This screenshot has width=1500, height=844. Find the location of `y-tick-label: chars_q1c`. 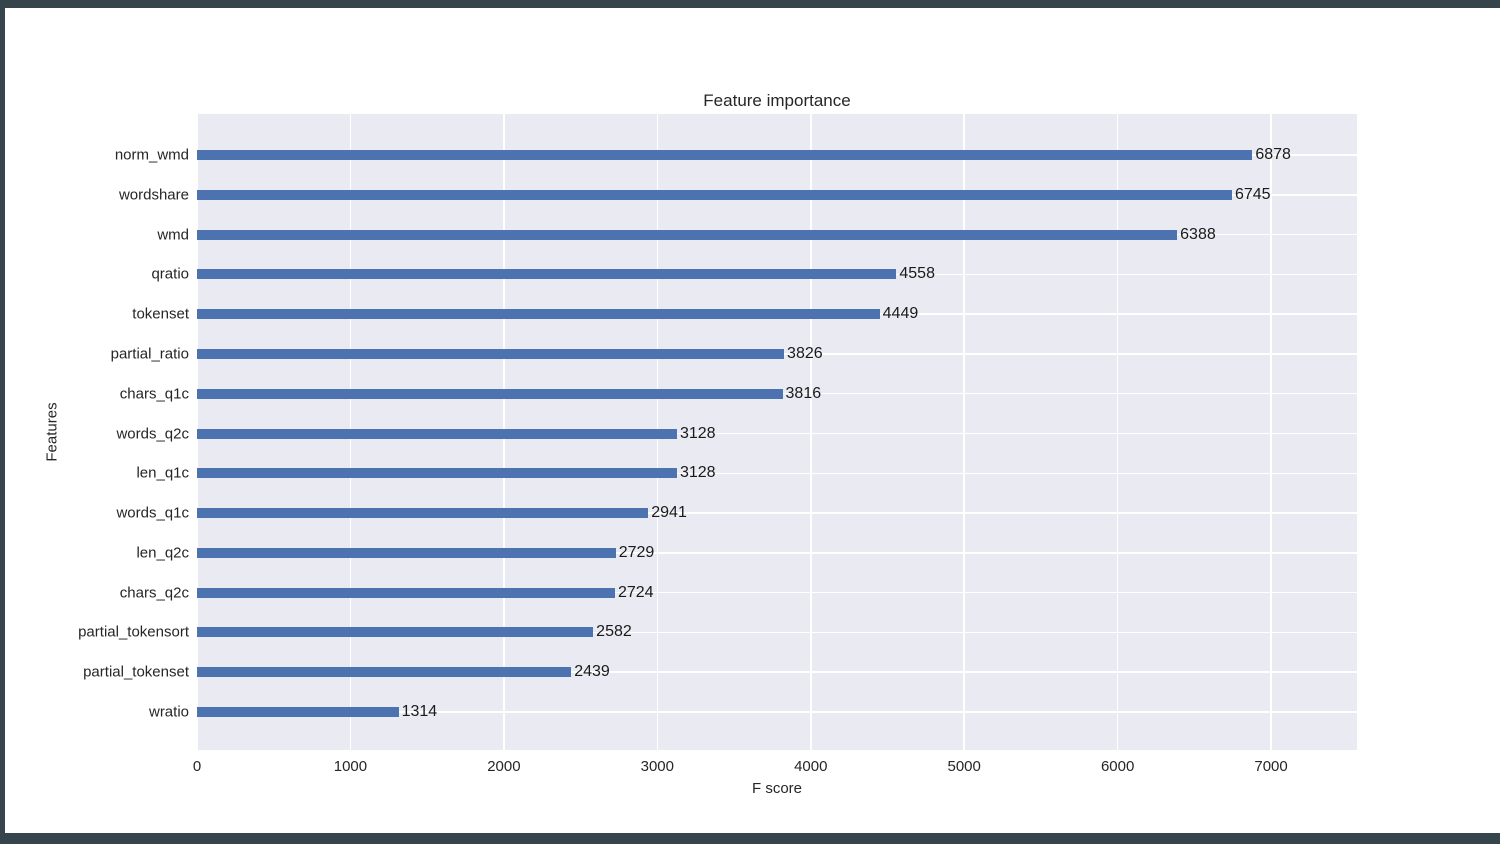

y-tick-label: chars_q1c is located at coordinates (154, 394).